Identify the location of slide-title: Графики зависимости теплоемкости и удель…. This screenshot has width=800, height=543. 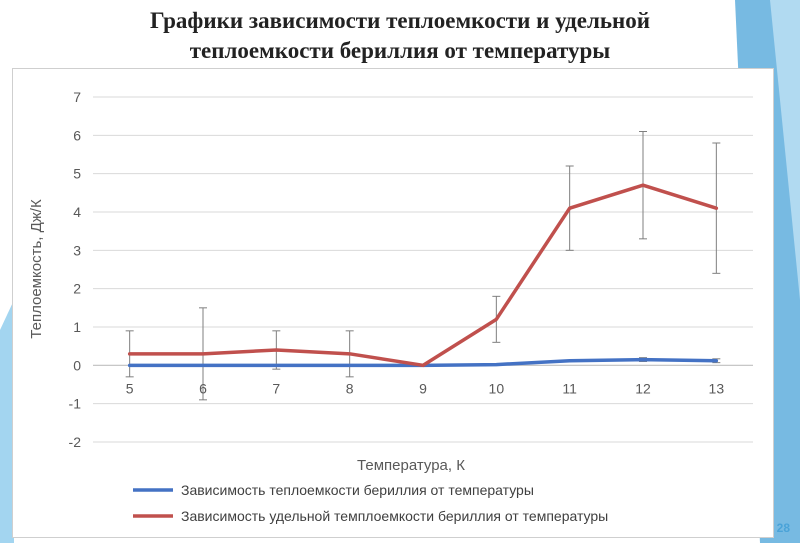
(400, 36).